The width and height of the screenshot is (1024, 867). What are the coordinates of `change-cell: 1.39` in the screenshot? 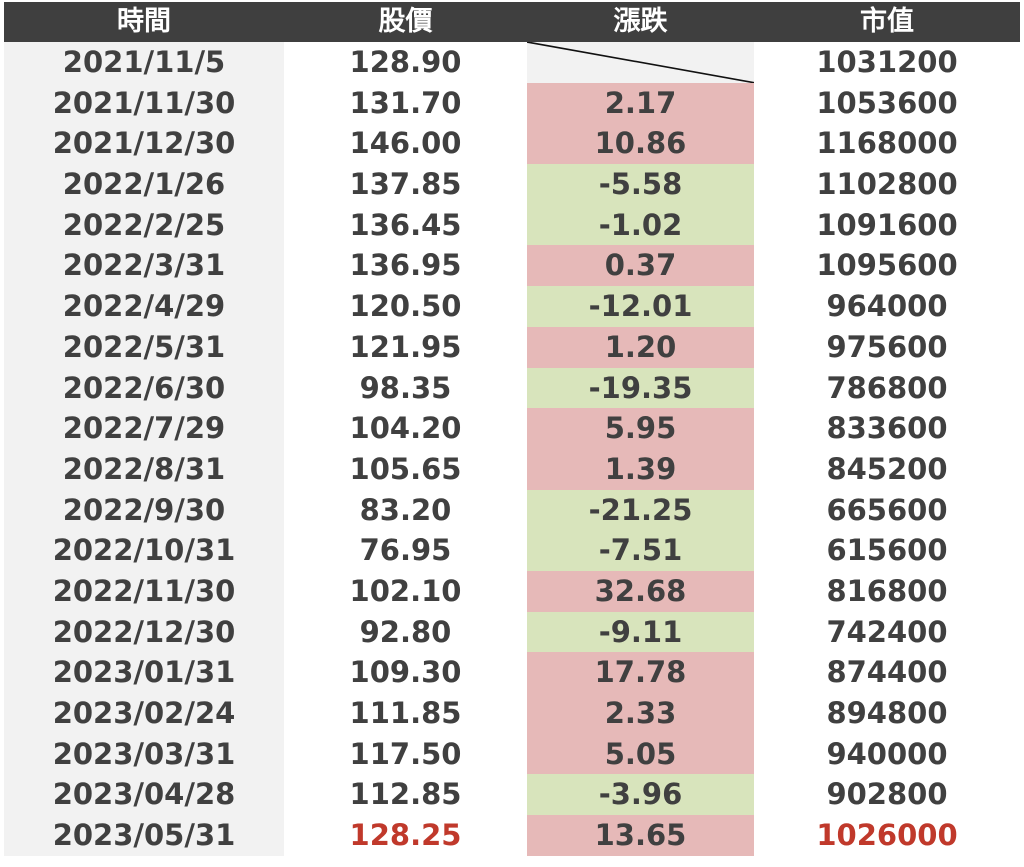 It's located at (640, 469).